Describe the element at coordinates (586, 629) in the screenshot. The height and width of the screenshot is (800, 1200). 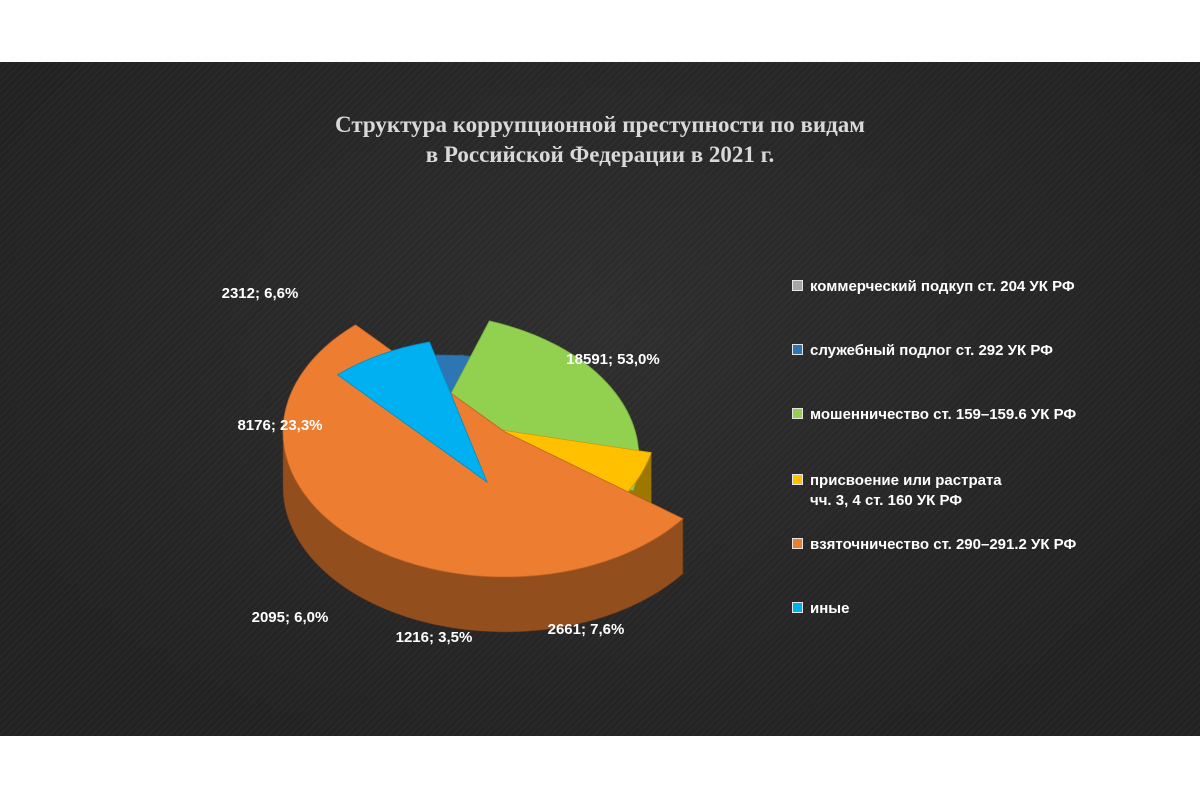
I see `data-label-5: 2661; 7,6%` at that location.